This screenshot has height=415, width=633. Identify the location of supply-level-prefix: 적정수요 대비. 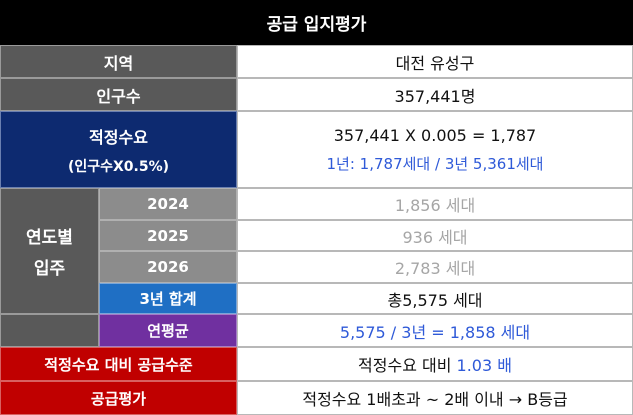
(407, 365).